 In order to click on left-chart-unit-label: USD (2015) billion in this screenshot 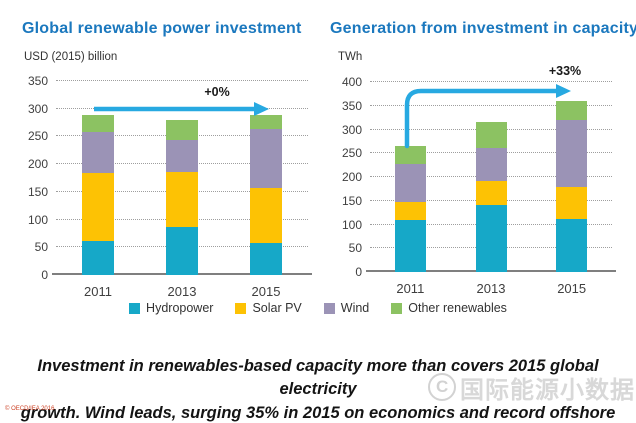, I will do `click(71, 57)`.